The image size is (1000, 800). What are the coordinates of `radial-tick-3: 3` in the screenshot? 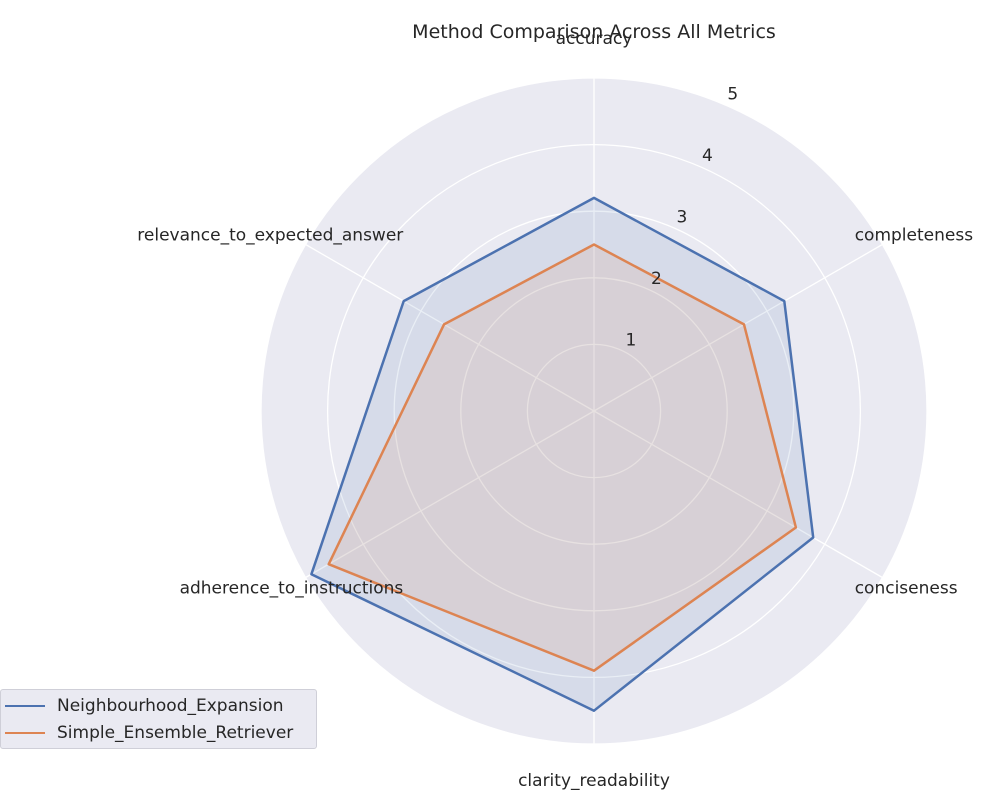 It's located at (681, 217).